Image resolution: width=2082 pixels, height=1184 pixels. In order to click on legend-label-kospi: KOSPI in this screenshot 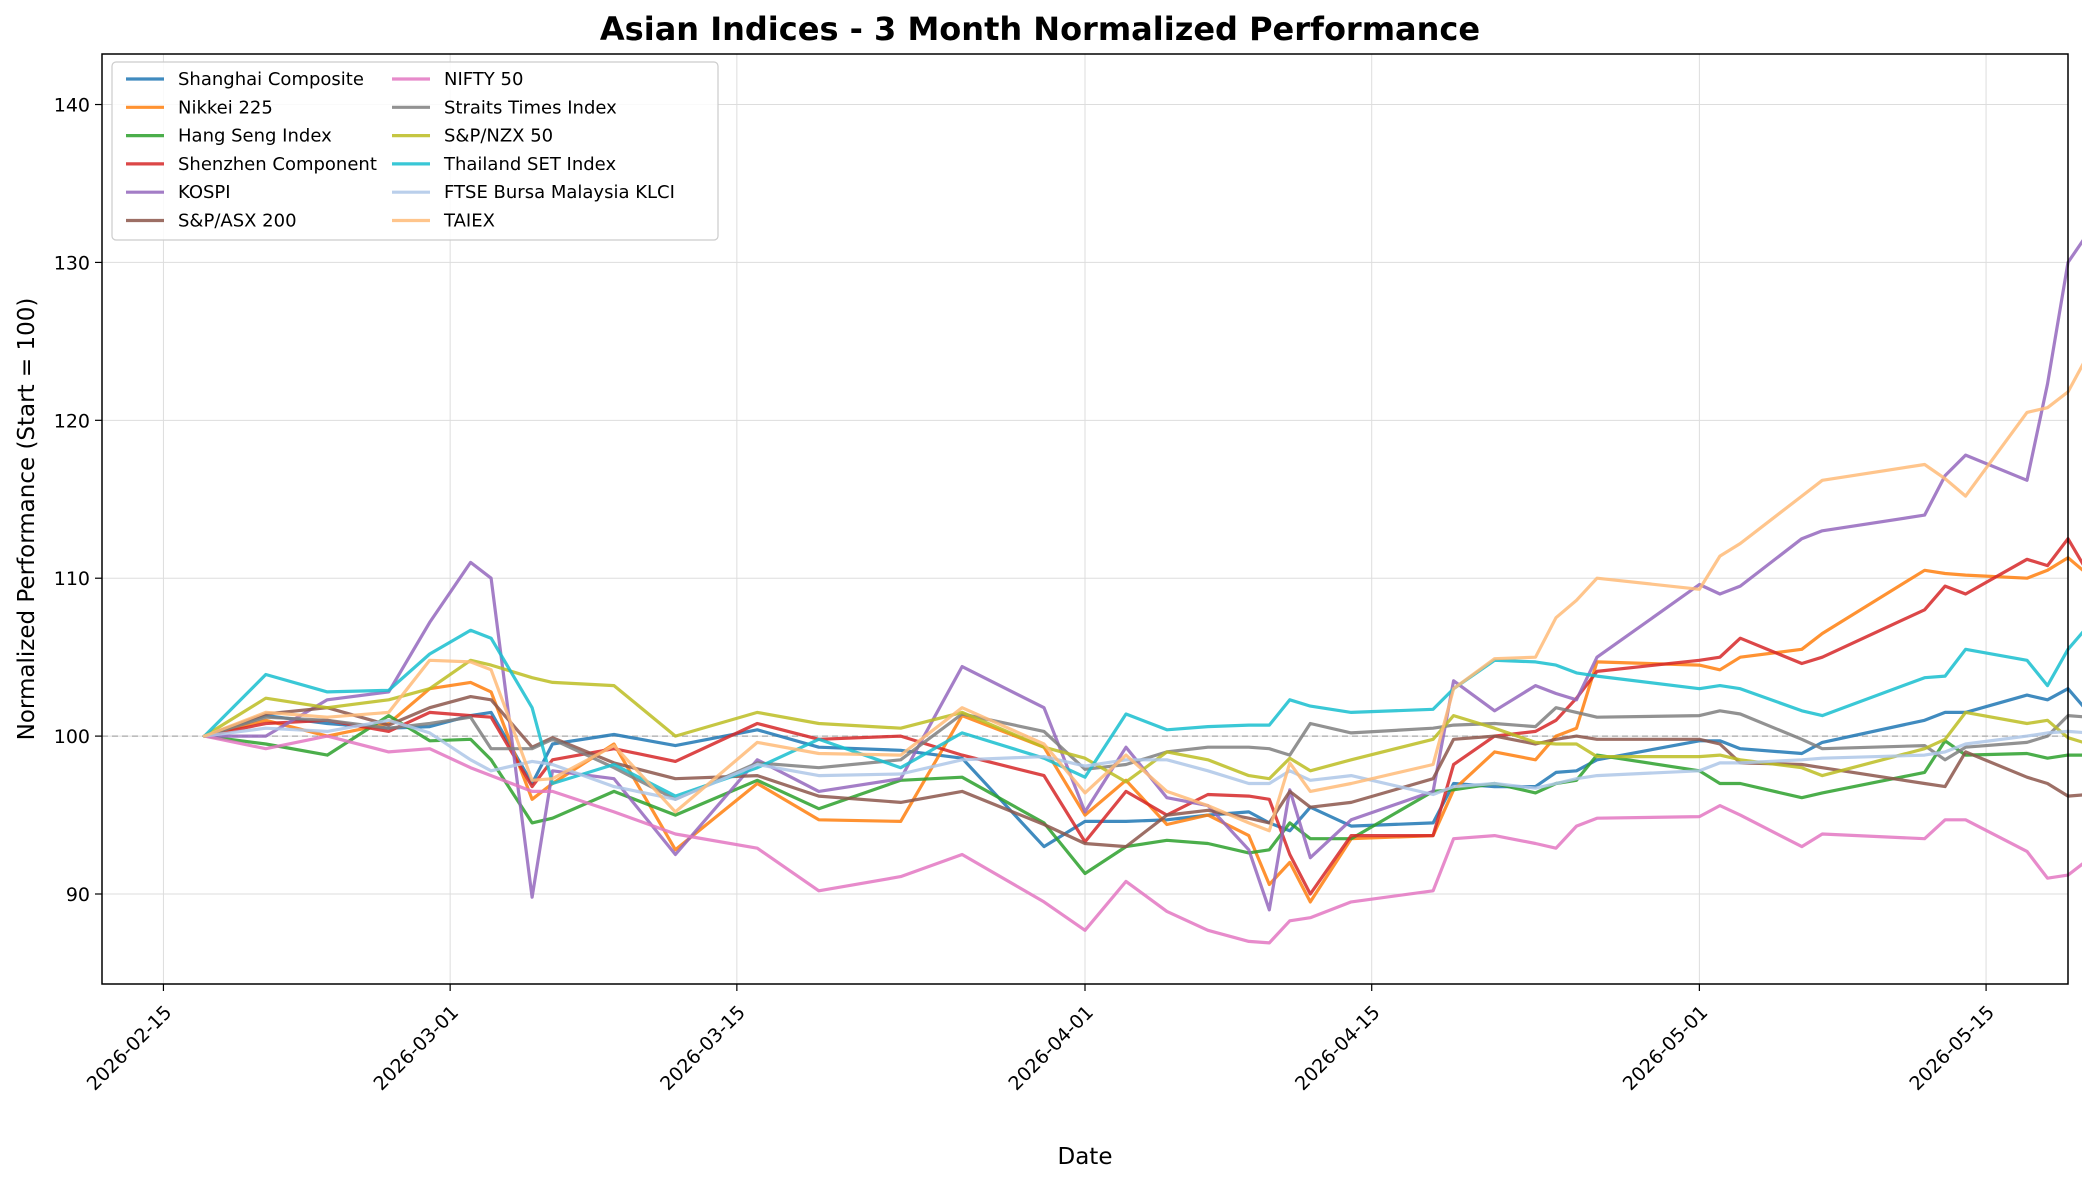, I will do `click(204, 192)`.